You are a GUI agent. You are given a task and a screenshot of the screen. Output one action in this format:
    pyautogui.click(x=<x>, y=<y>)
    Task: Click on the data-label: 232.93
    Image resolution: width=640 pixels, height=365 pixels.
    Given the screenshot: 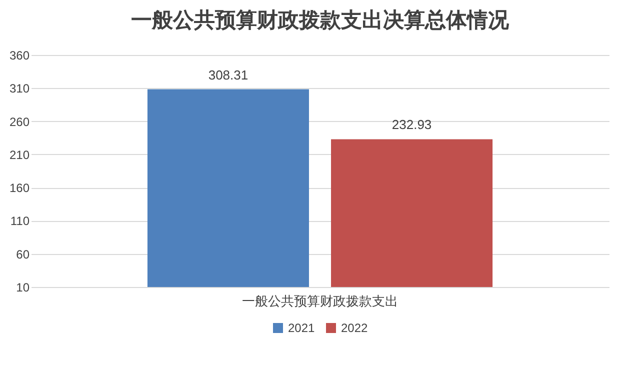 What is the action you would take?
    pyautogui.click(x=412, y=124)
    